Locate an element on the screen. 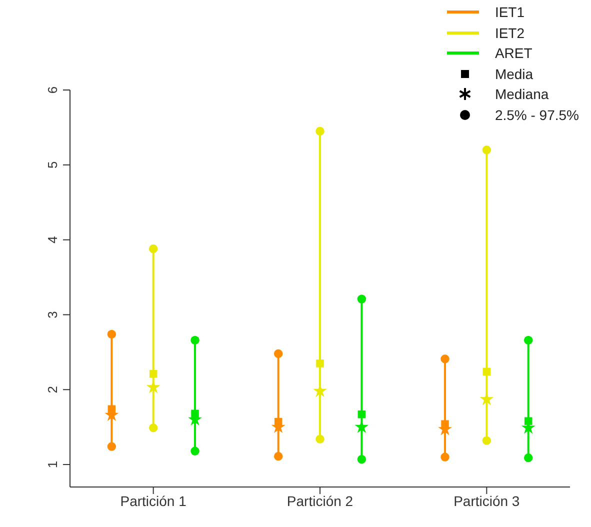  legend-label: IET1 is located at coordinates (509, 12).